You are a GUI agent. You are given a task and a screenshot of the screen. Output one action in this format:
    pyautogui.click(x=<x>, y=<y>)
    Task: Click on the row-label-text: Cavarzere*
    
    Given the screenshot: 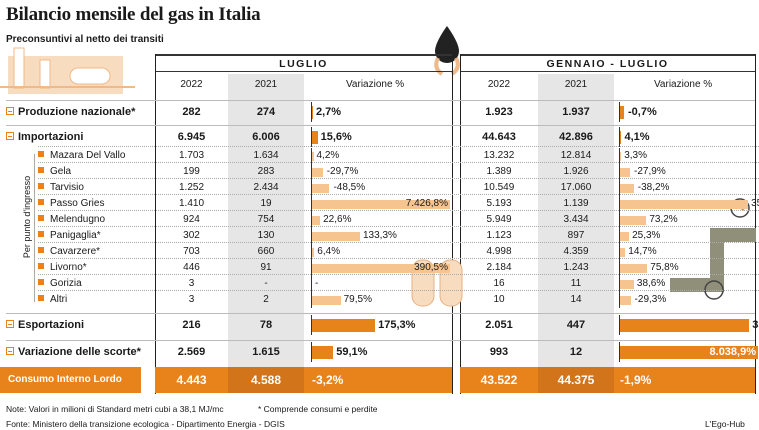 What is the action you would take?
    pyautogui.click(x=75, y=251)
    